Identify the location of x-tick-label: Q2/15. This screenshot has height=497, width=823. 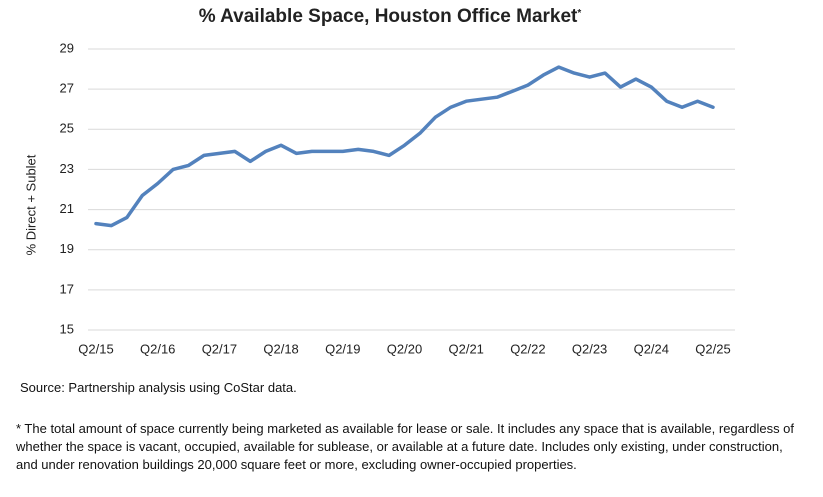
(95, 348).